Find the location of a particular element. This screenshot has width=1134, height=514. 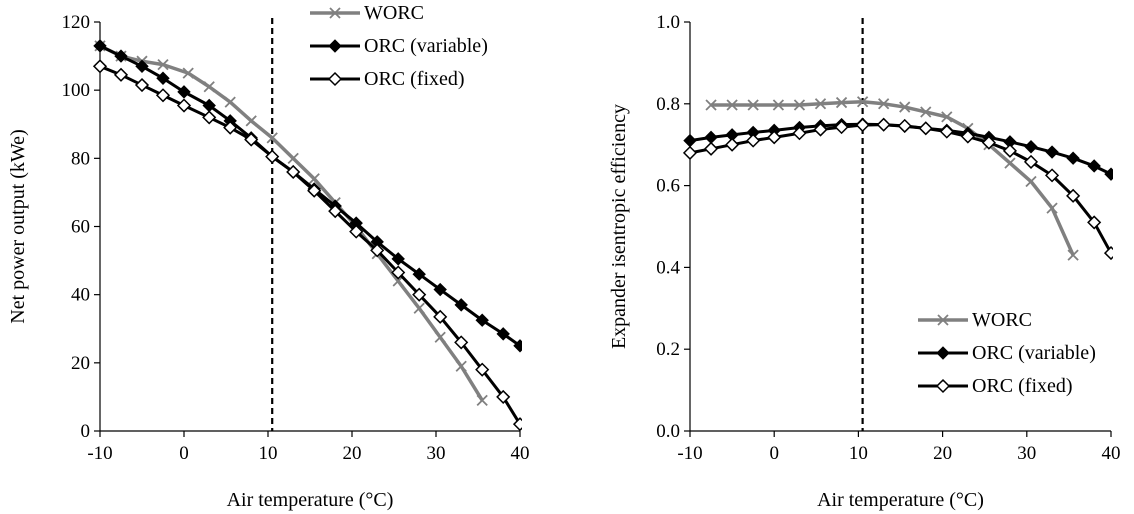

y-tick-label: 0.8 is located at coordinates (668, 104).